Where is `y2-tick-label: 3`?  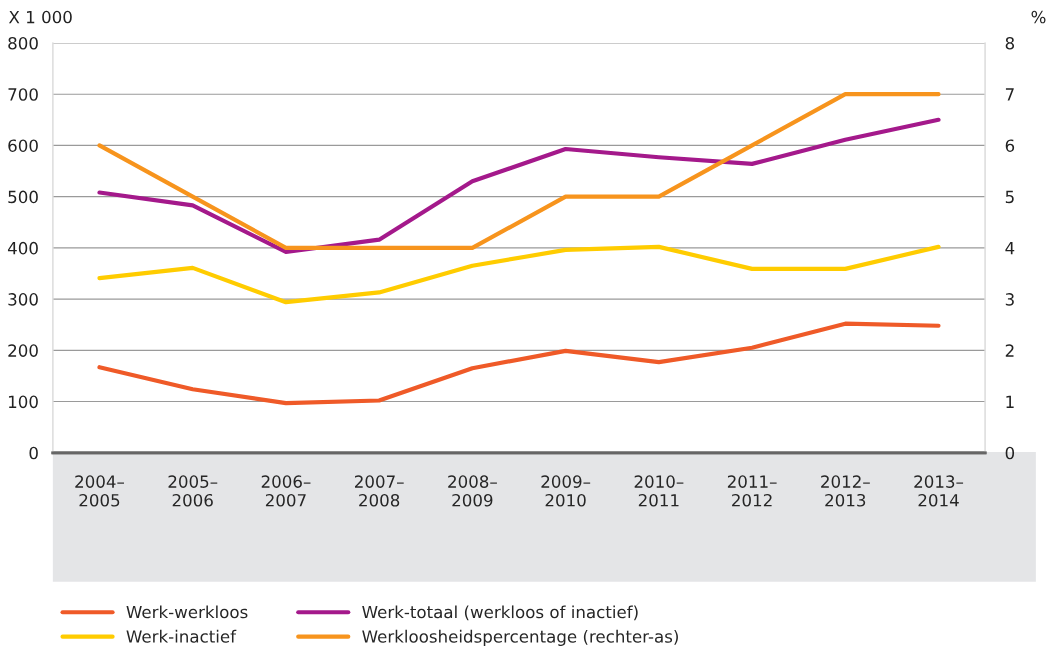
y2-tick-label: 3 is located at coordinates (1009, 299).